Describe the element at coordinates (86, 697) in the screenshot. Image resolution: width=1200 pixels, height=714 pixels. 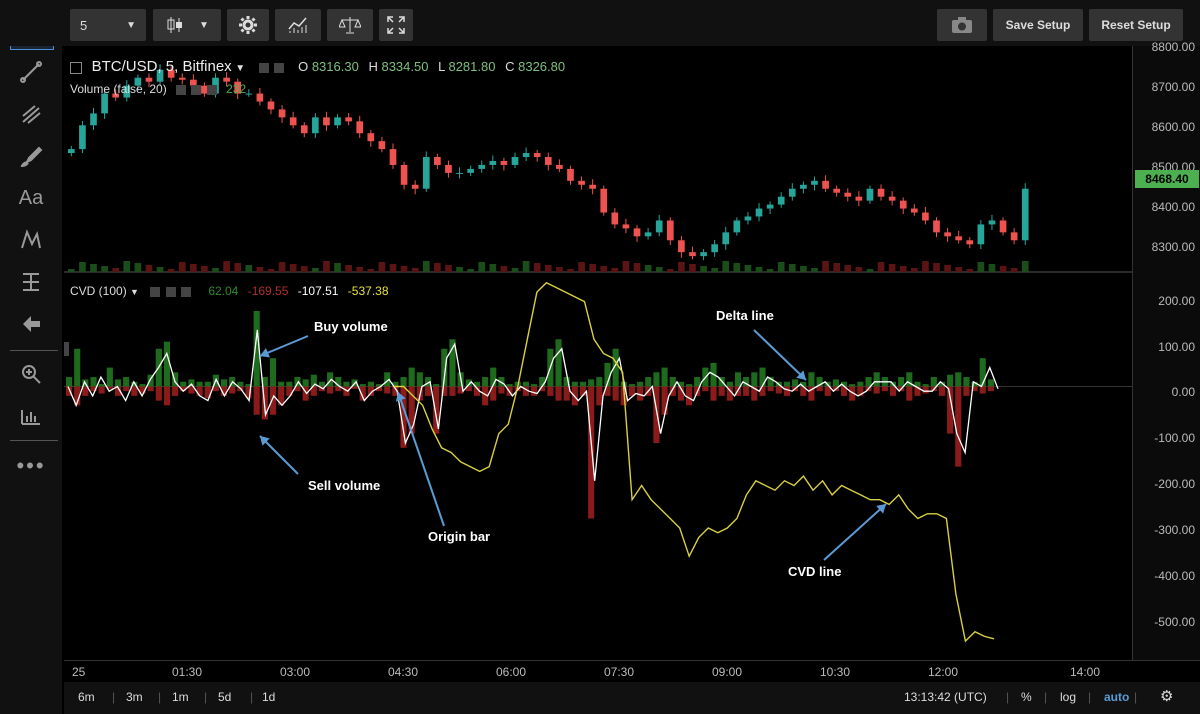
I see `range-6m: 6m` at that location.